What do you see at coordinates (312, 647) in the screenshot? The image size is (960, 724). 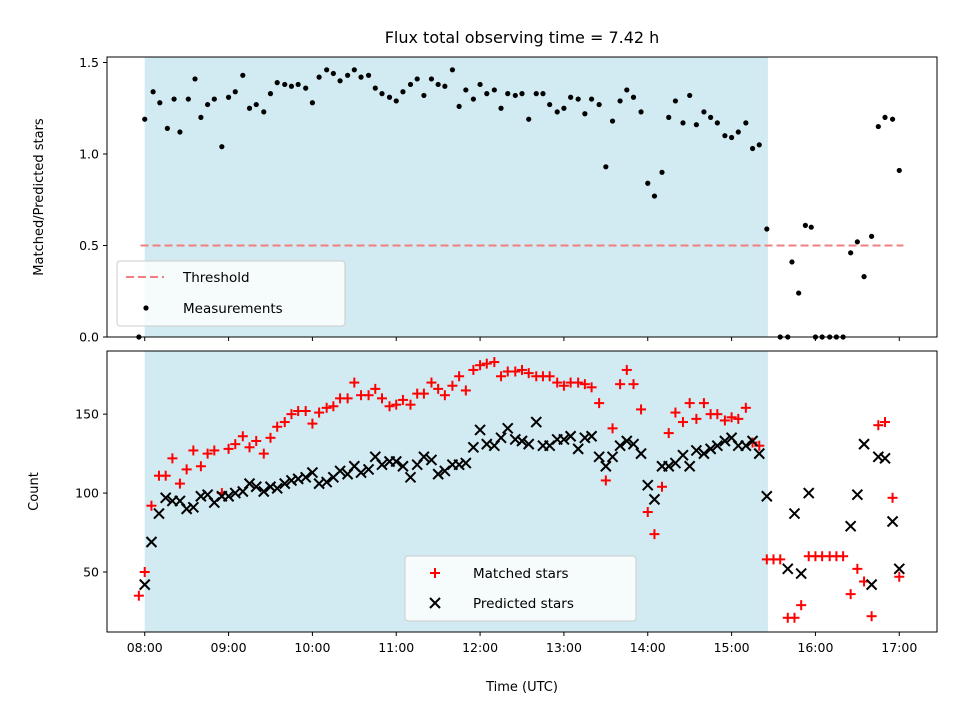 I see `x-tick-label: 10:00` at bounding box center [312, 647].